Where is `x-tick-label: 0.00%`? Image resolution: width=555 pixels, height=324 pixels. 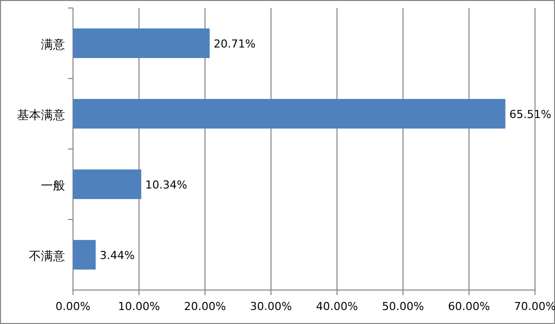
x-tick-label: 0.00% is located at coordinates (73, 306).